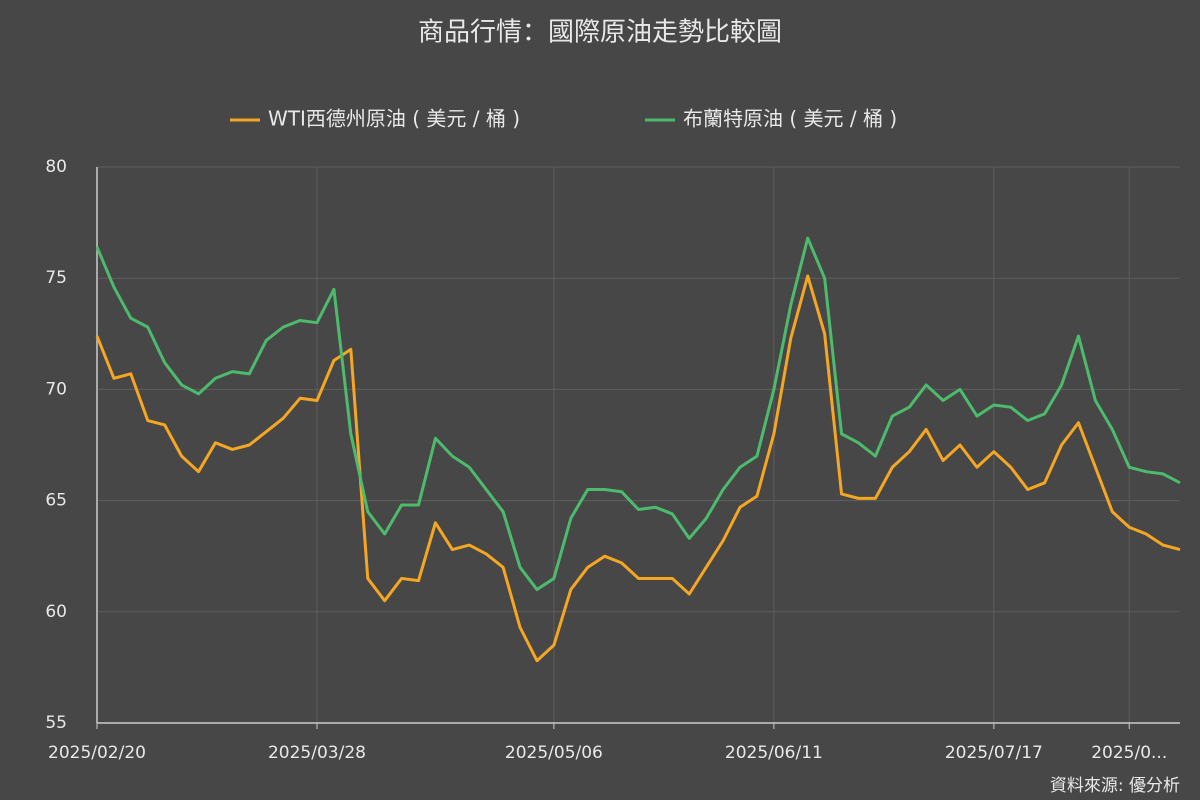 The width and height of the screenshot is (1200, 800). I want to click on chart-title: 商品行情：國際原油走勢比較圖, so click(600, 33).